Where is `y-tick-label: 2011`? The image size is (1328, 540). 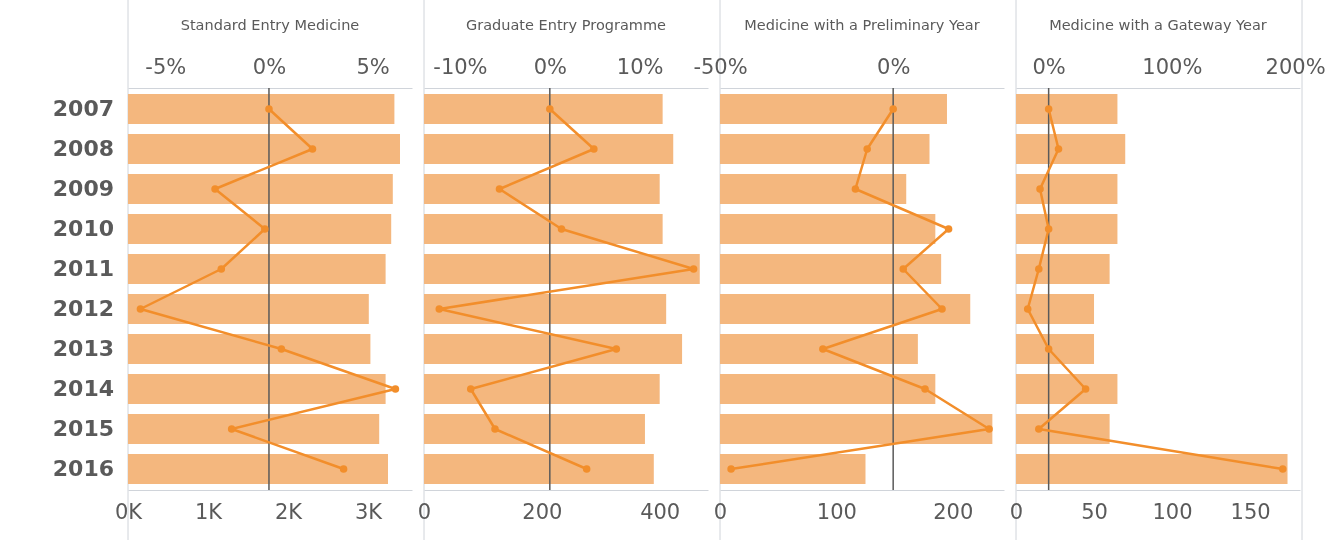 y-tick-label: 2011 is located at coordinates (83, 269).